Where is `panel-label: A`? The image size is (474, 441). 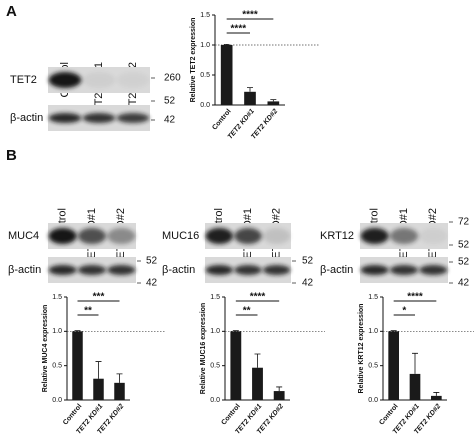 panel-label: A is located at coordinates (11, 11).